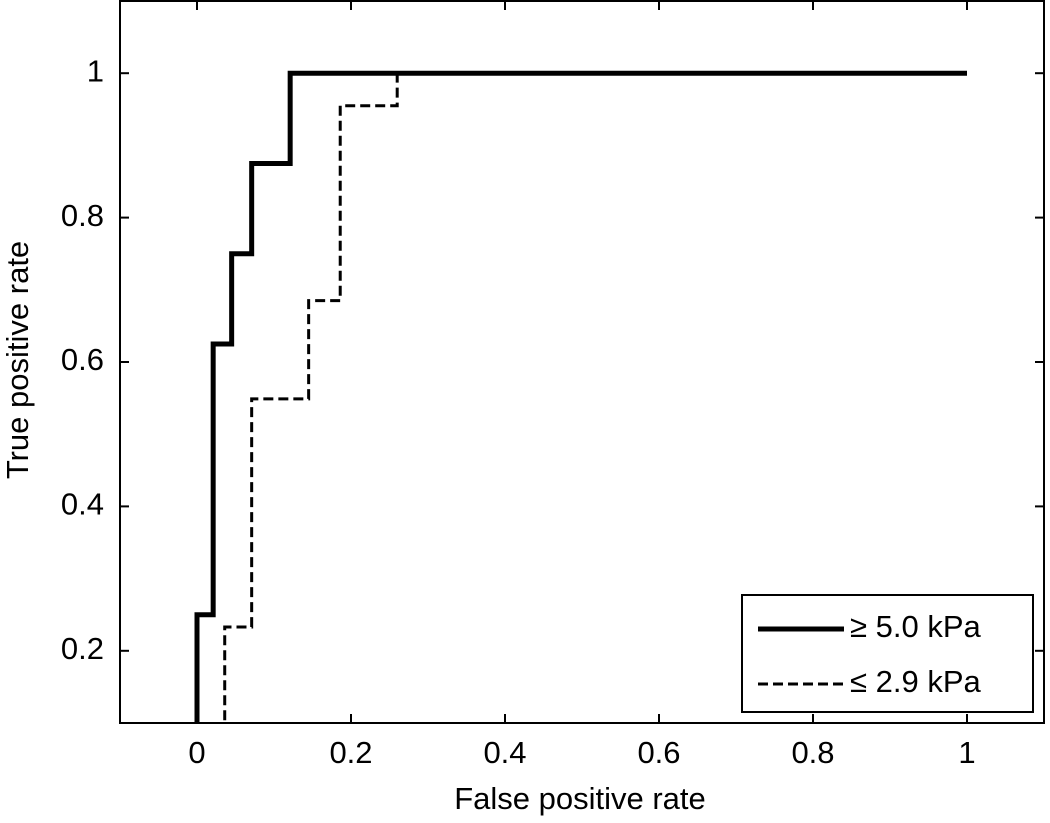  Describe the element at coordinates (658, 752) in the screenshot. I see `x-tick-label: 0.6` at that location.